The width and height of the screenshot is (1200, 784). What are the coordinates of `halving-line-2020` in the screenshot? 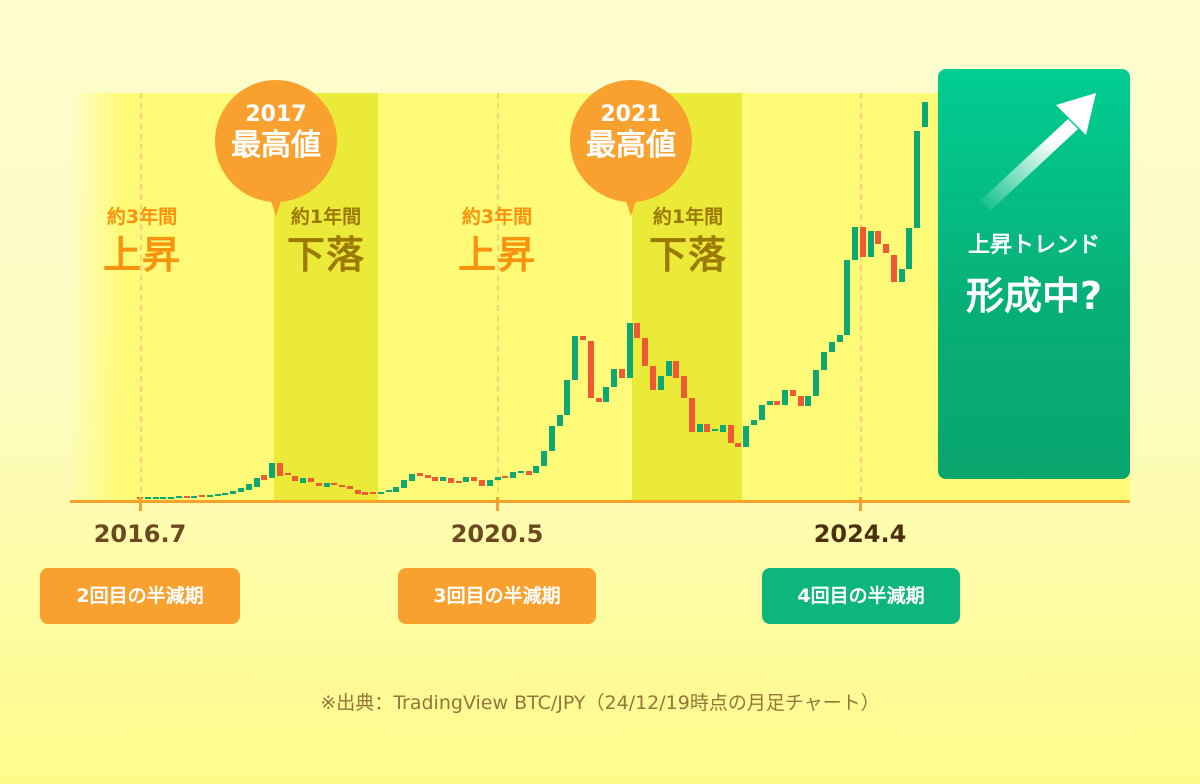 It's located at (498, 298).